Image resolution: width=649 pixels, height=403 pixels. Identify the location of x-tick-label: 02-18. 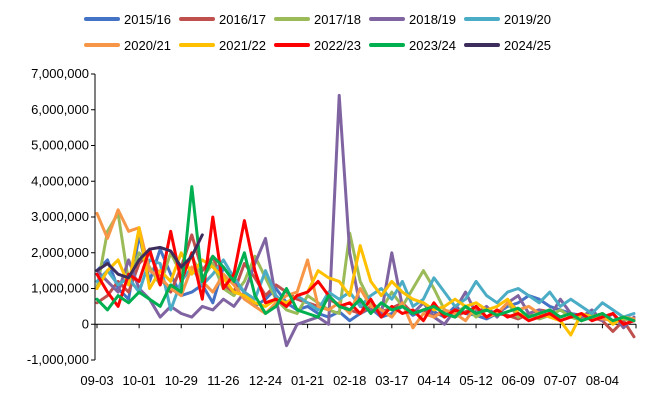
(349, 380).